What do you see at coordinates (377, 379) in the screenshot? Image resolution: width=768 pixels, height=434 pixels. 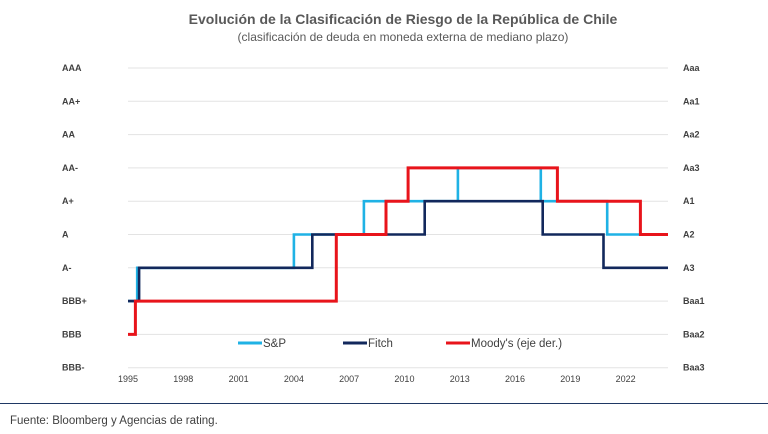 I see `x-axis: 1995 1998 2001 2004 2007 2010 2013 2016 2019 2022` at bounding box center [377, 379].